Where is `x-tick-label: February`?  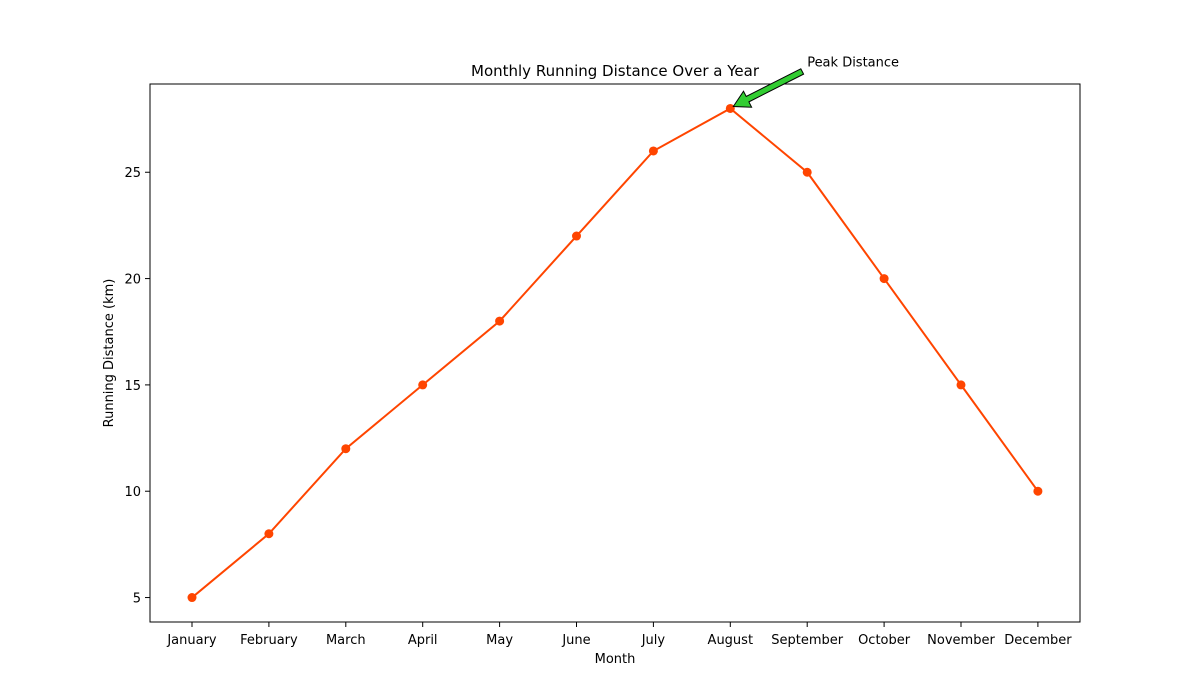 x-tick-label: February is located at coordinates (269, 640).